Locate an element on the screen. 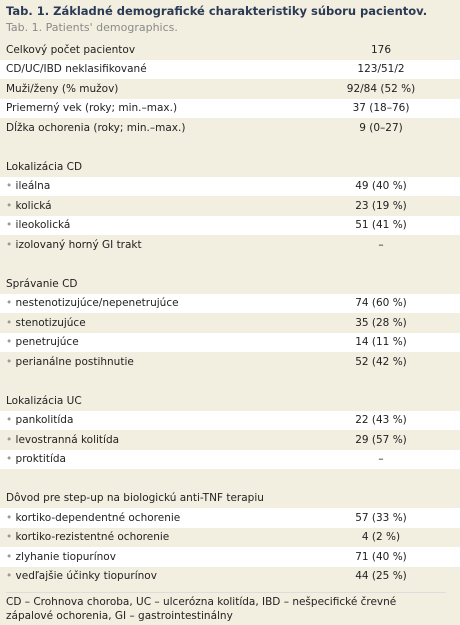 The width and height of the screenshot is (460, 625). row-value: 35 (28 %) is located at coordinates (381, 322).